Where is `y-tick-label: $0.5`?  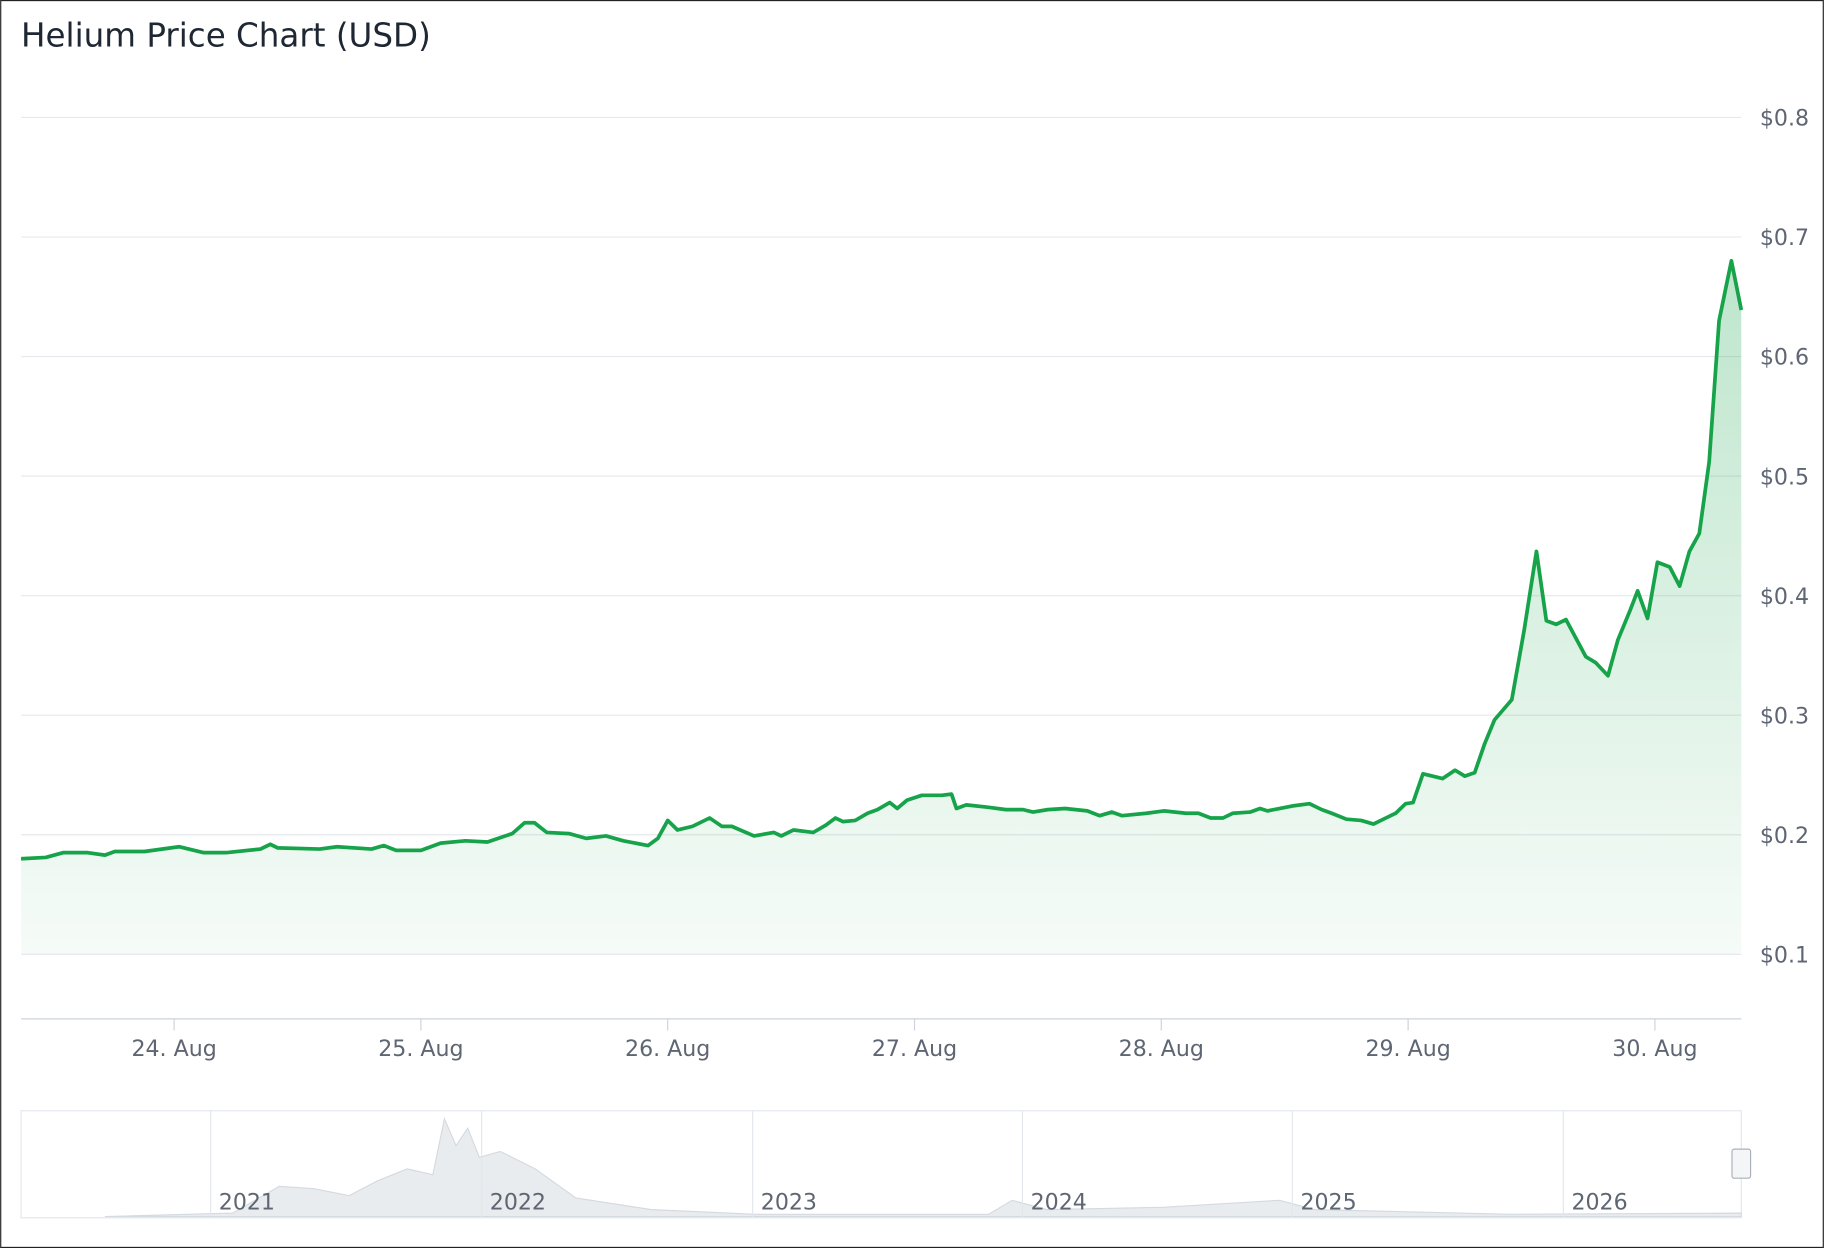
y-tick-label: $0.5 is located at coordinates (1784, 477).